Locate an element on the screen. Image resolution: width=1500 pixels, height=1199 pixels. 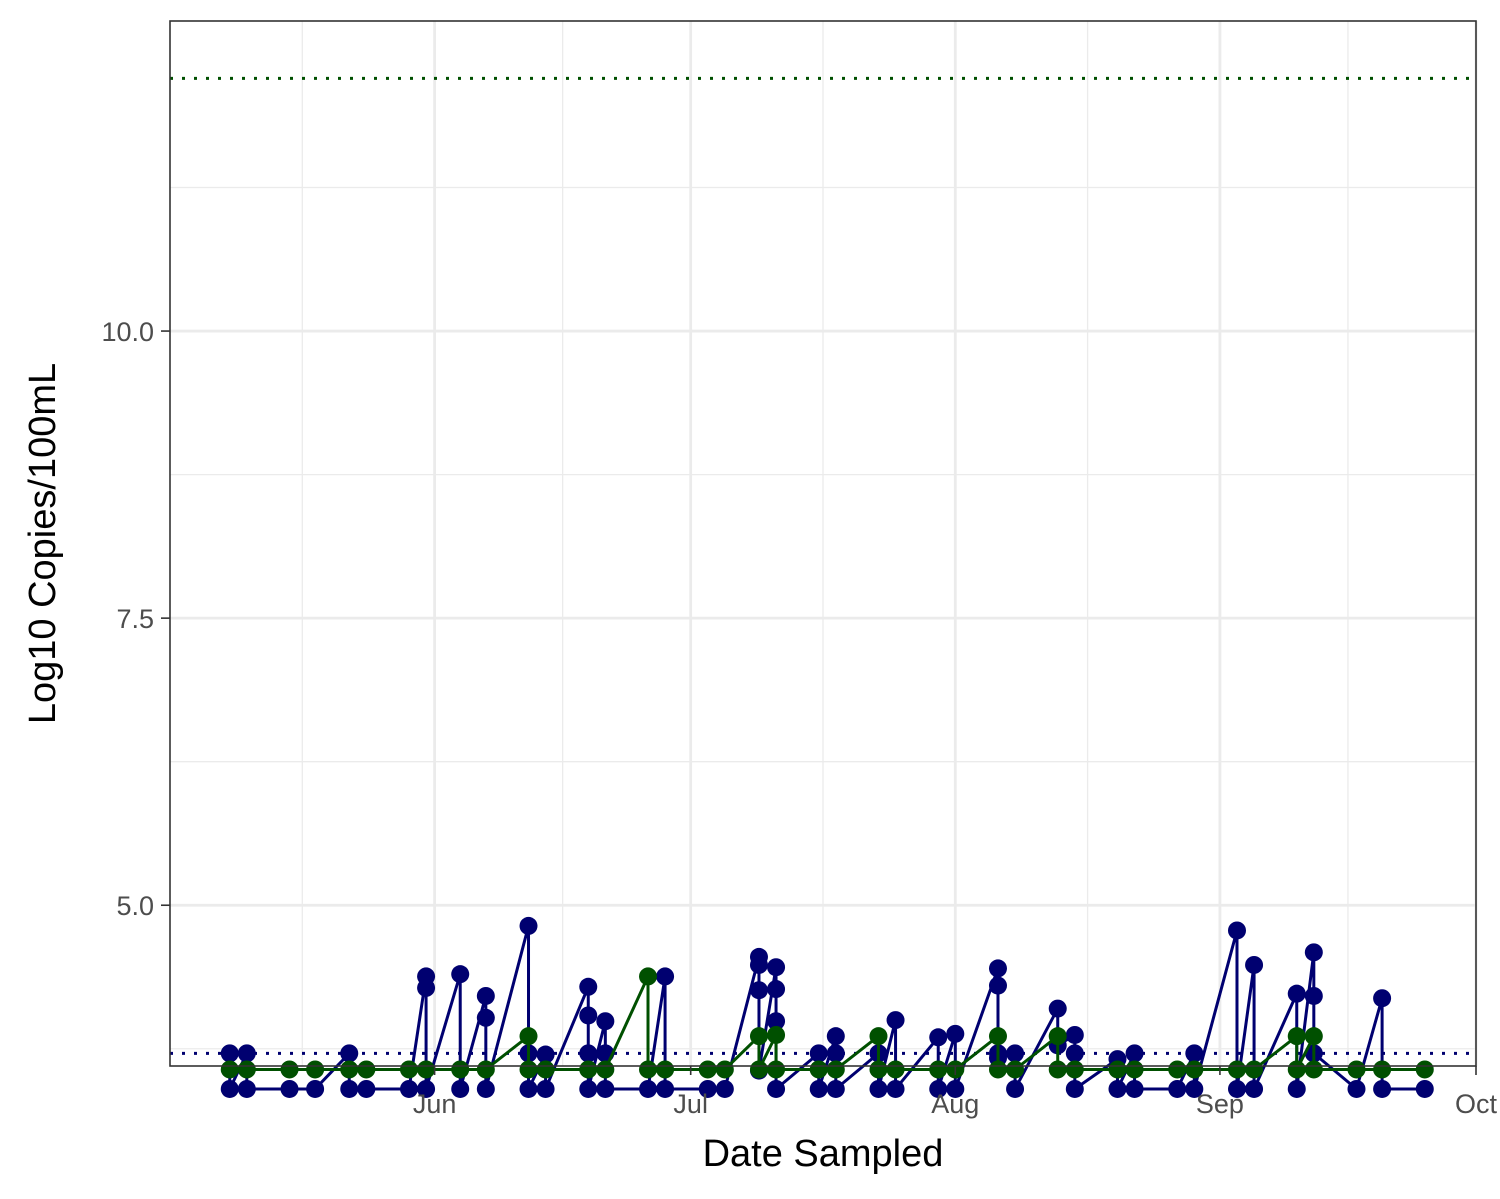
y-axis-title: Log10 Copies/100mL is located at coordinates (43, 543).